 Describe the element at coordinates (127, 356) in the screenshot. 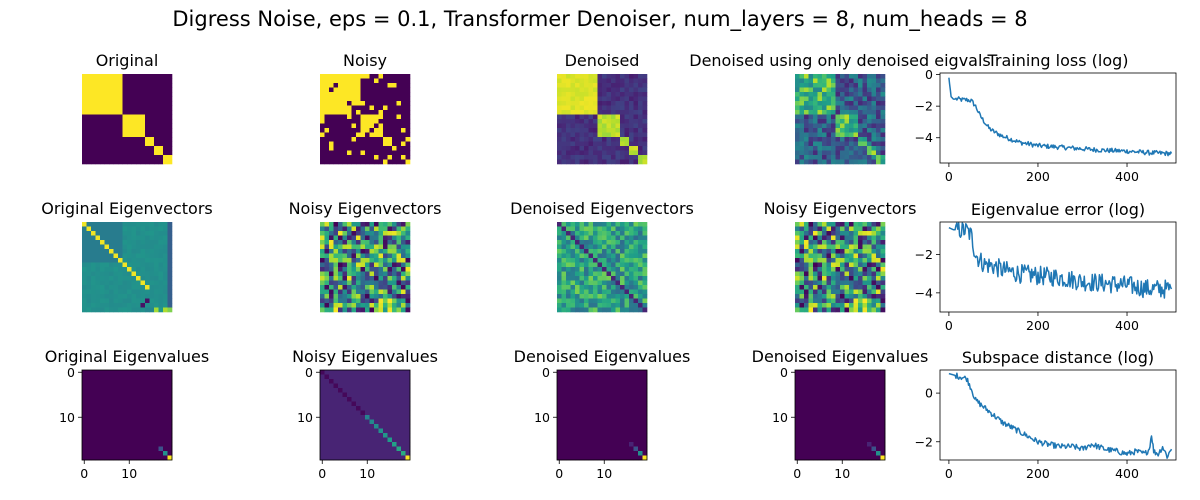

I see `panel-title: Original Eigenvalues` at that location.